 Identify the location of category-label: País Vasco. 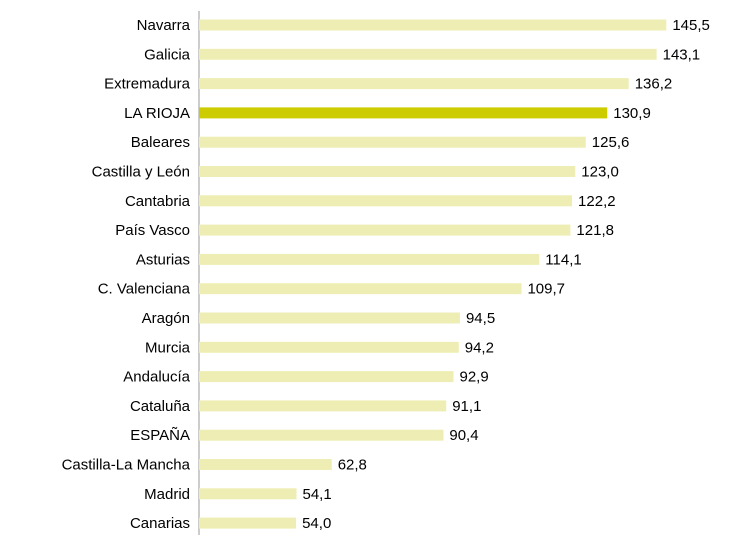
(152, 230).